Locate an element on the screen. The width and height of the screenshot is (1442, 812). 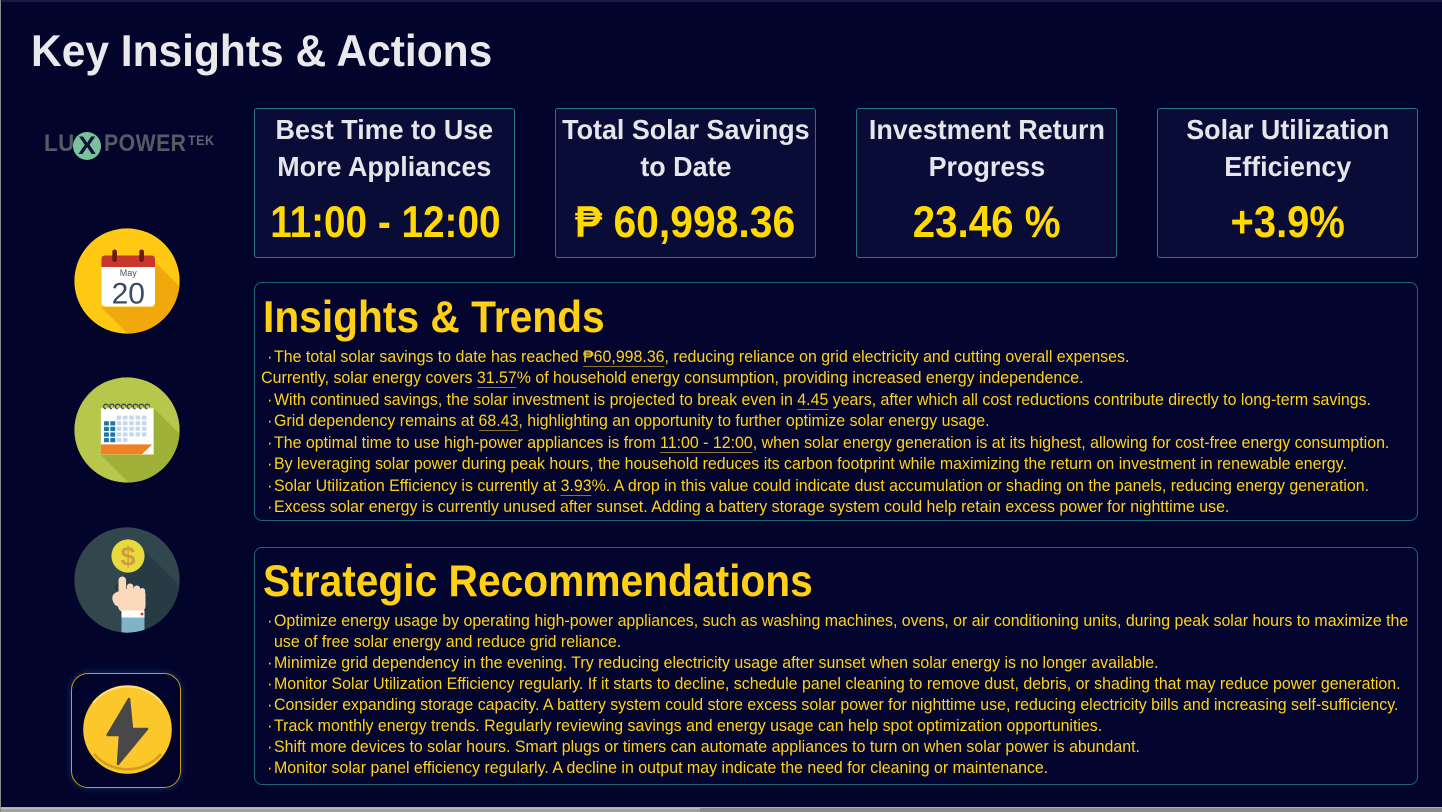
svg-text: 20 is located at coordinates (128, 294).